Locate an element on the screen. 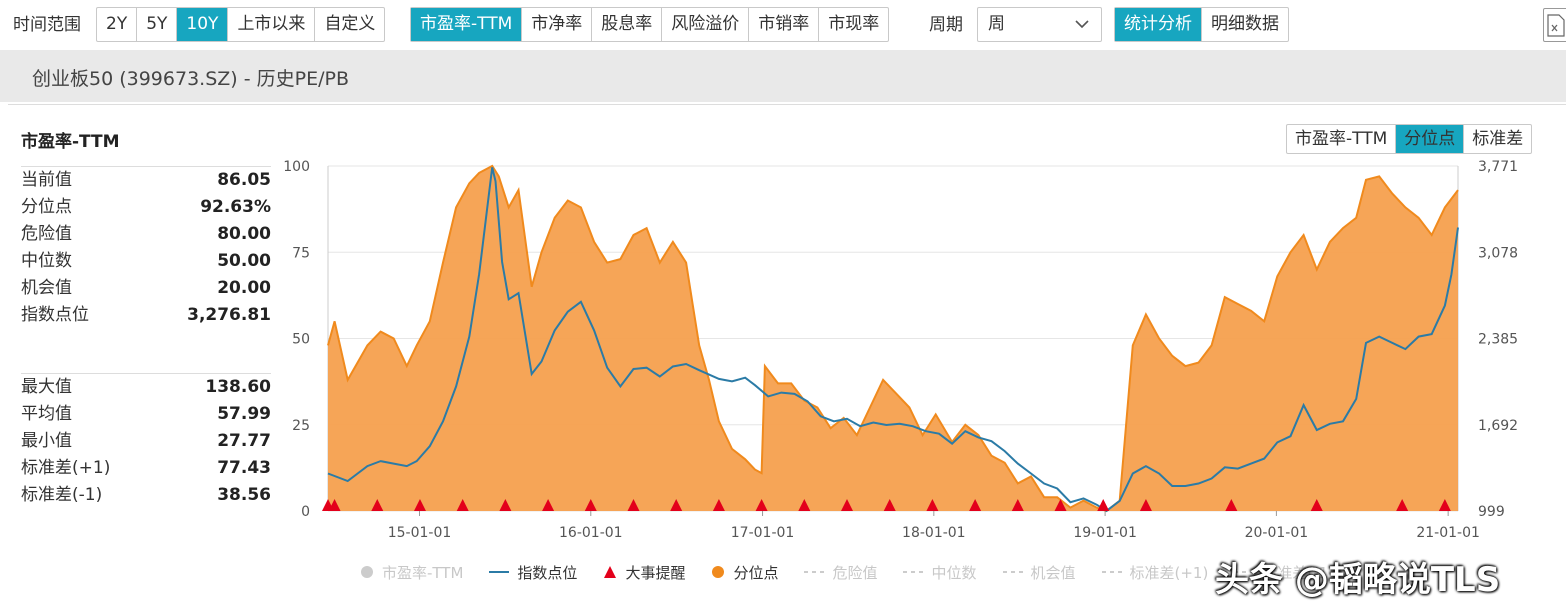 The image size is (1566, 613). metric-button-group: 市盈率-TTM 市净率 股息率 风险溢价 市销率 市现率 is located at coordinates (650, 24).